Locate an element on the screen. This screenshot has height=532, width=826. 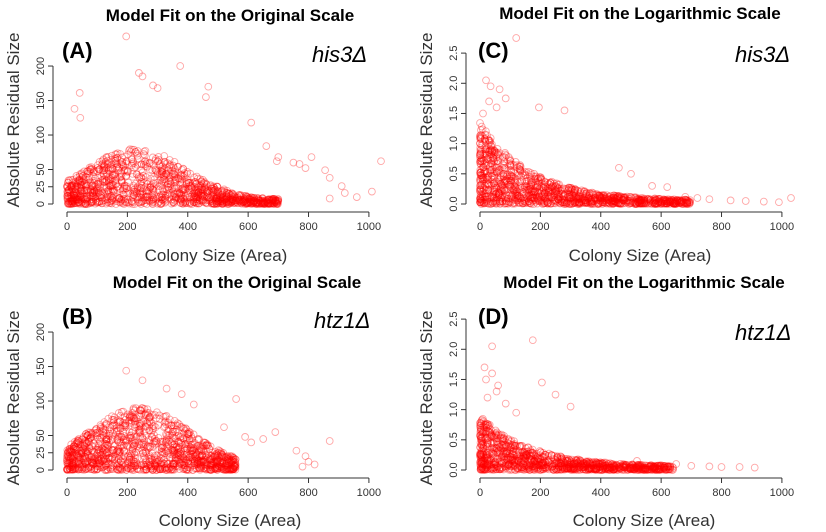
y-tick-label: 1.0 is located at coordinates (454, 143).